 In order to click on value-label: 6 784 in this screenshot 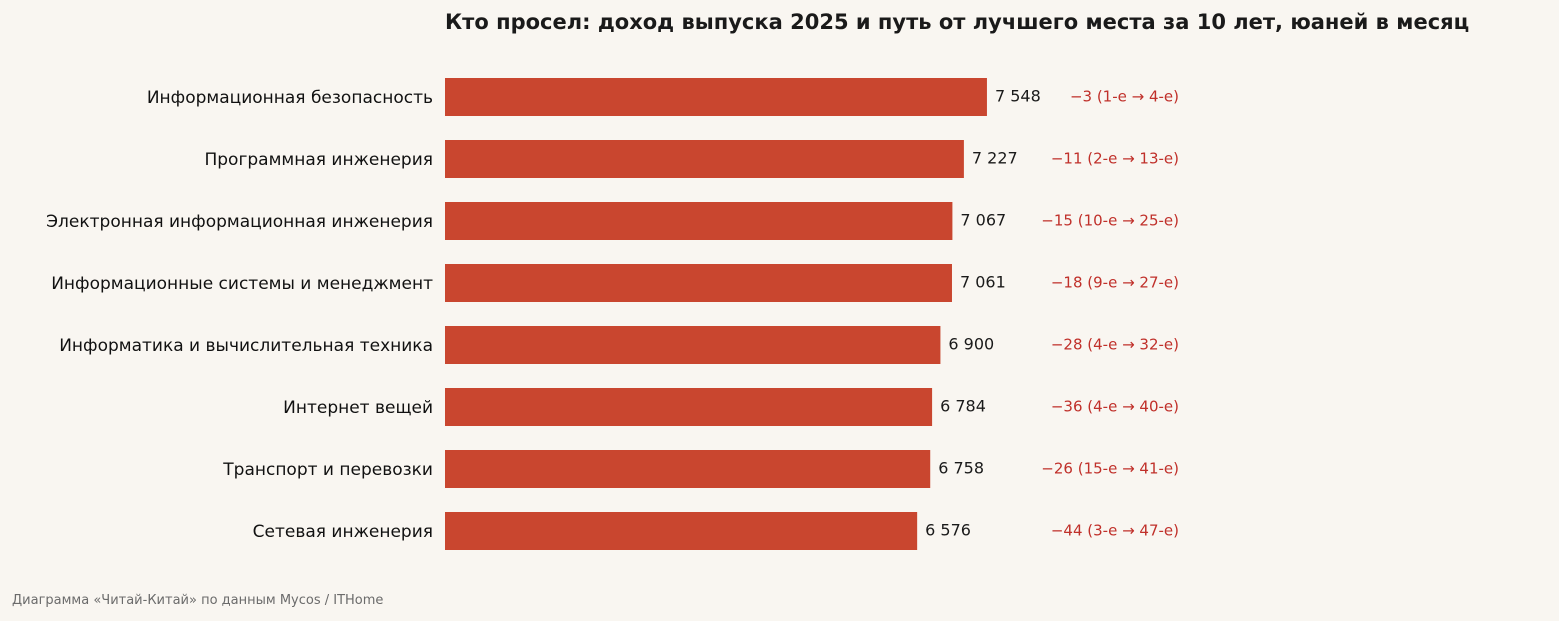, I will do `click(963, 406)`.